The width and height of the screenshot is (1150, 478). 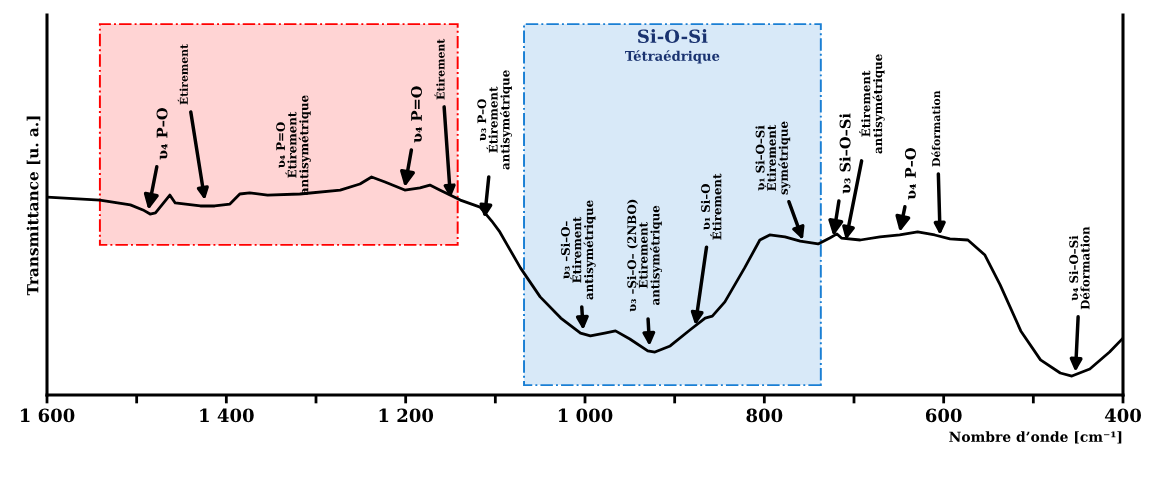 I want to click on x-tick-label: 1 400, so click(x=227, y=415).